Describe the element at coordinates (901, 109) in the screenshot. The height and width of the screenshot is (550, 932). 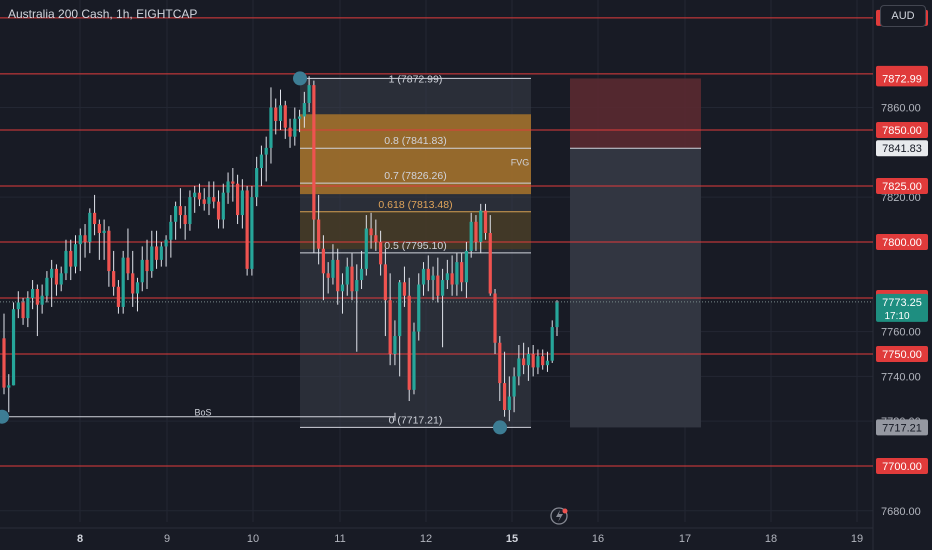
I see `y-tick-label: 7860.00` at that location.